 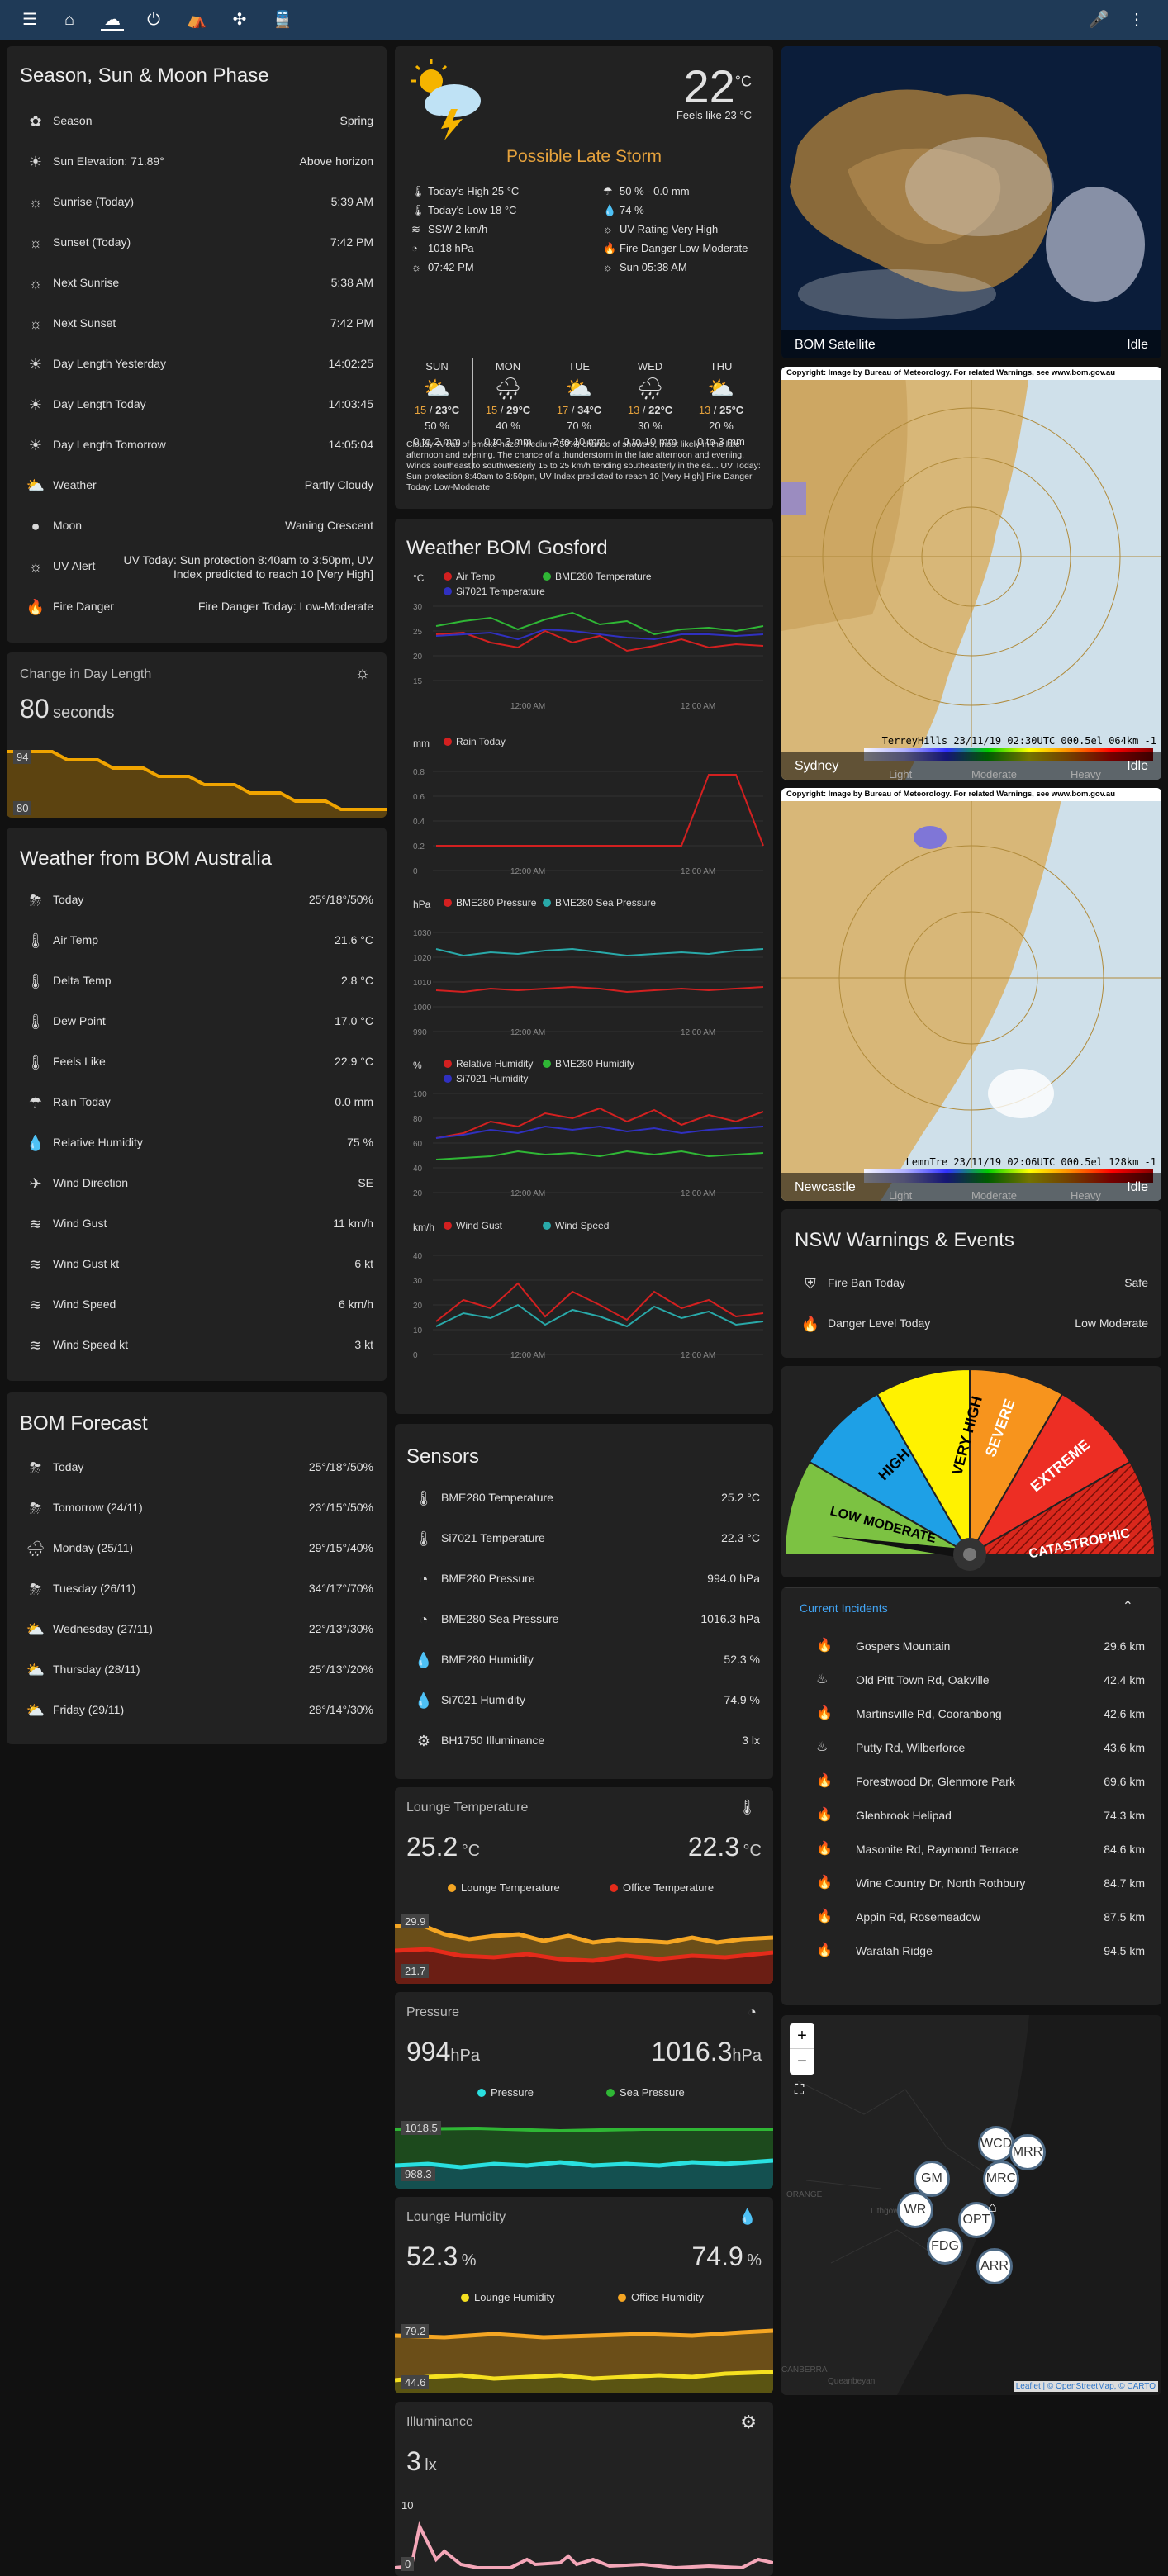 I want to click on list-item: ⛅ Thursday (28/11) 25°/13°/20%, so click(x=197, y=1670).